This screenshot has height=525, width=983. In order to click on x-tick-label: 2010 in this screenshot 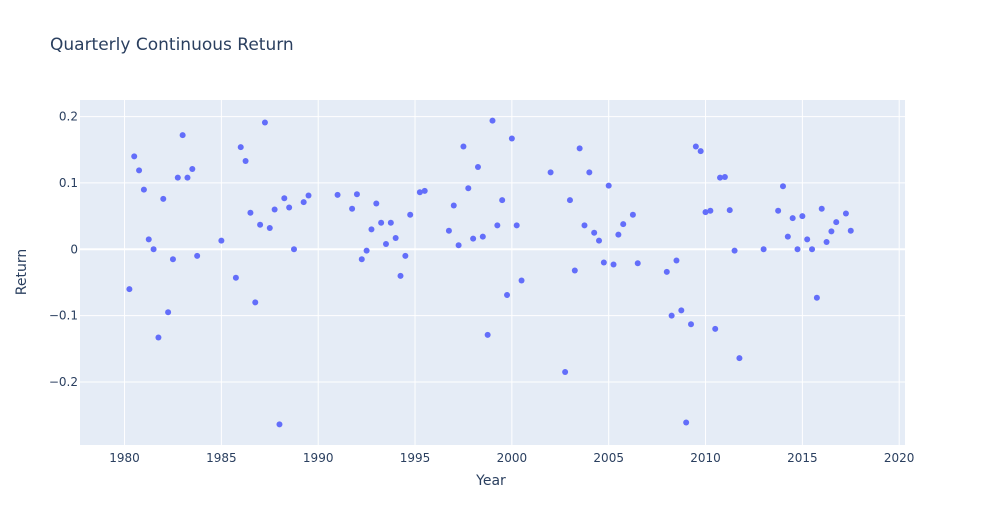, I will do `click(705, 458)`.